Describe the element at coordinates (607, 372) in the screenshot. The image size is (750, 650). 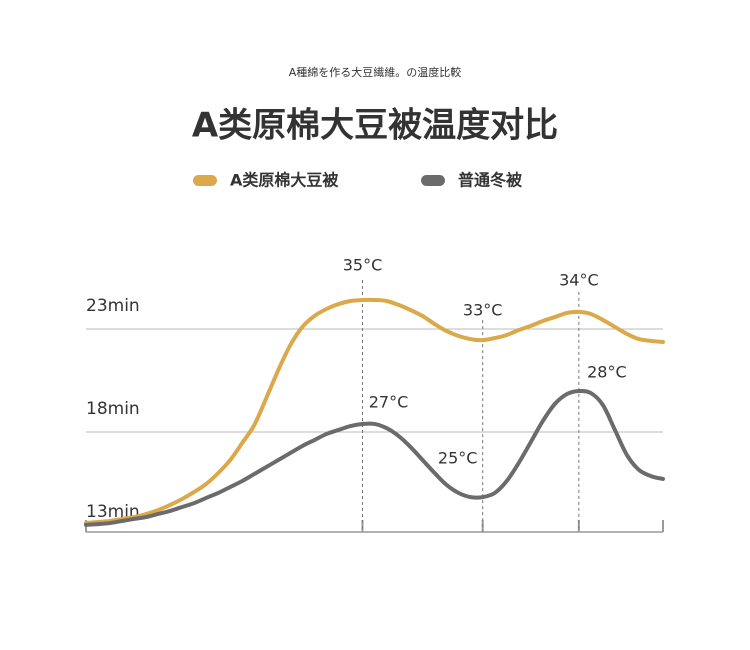
I see `point-label: 28°C` at that location.